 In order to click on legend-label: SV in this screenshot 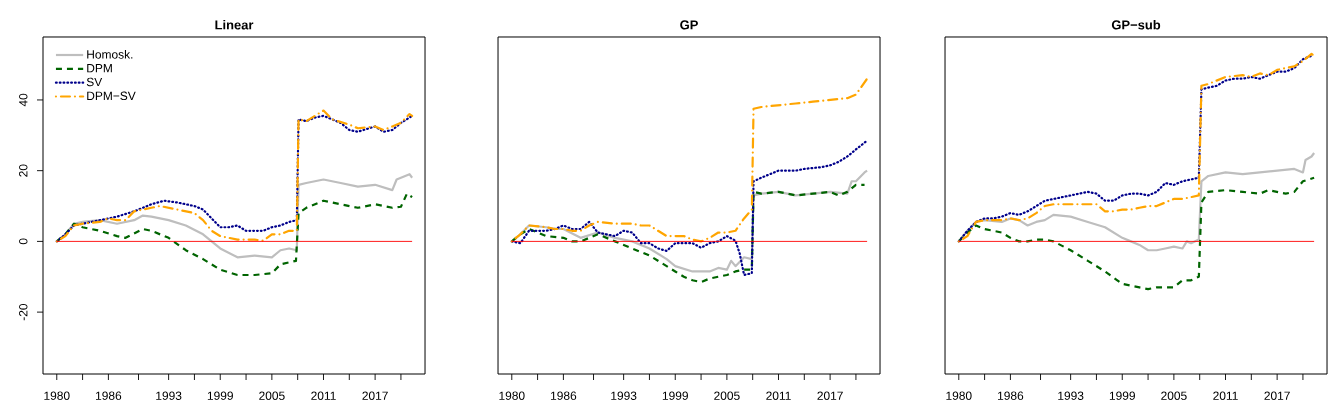, I will do `click(94, 82)`.